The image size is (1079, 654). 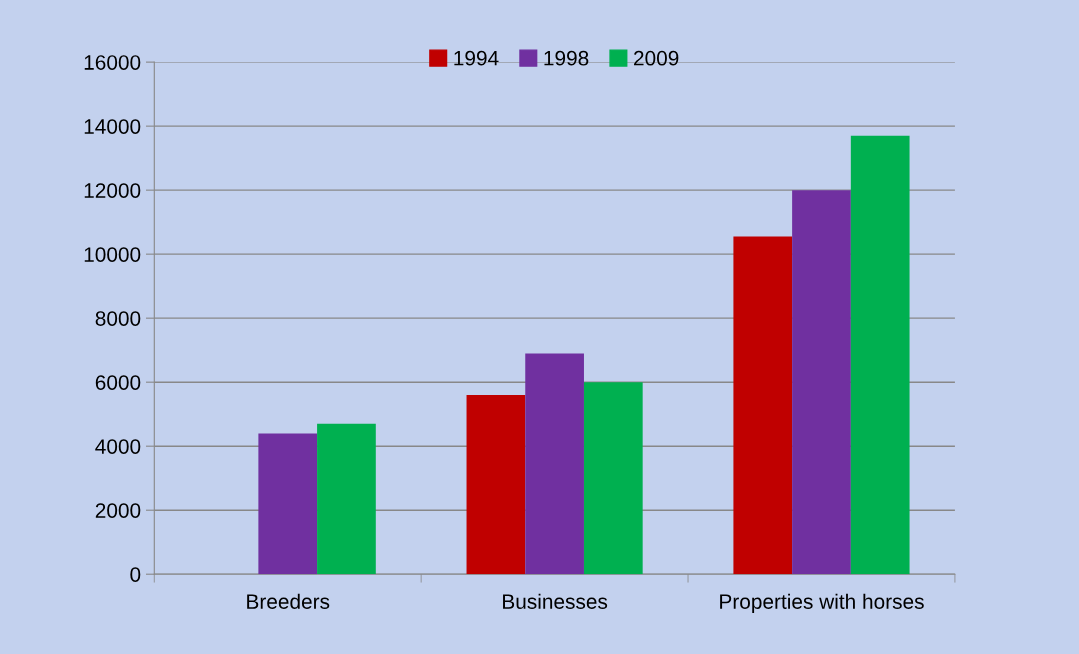 I want to click on y-tick-label: 0, so click(x=135, y=574).